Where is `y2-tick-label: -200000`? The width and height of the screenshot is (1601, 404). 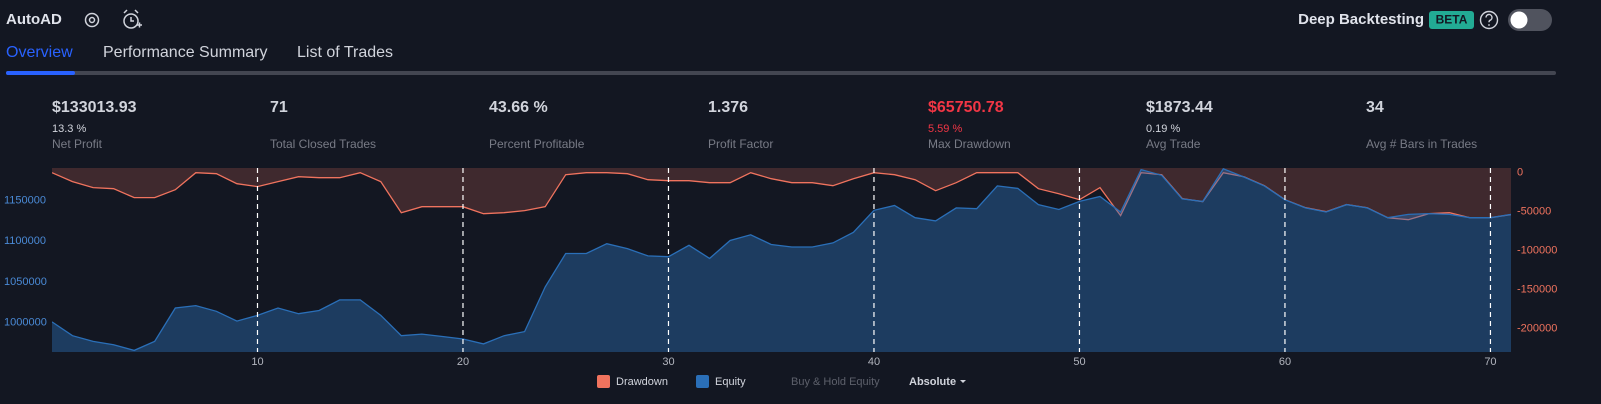 y2-tick-label: -200000 is located at coordinates (1537, 329).